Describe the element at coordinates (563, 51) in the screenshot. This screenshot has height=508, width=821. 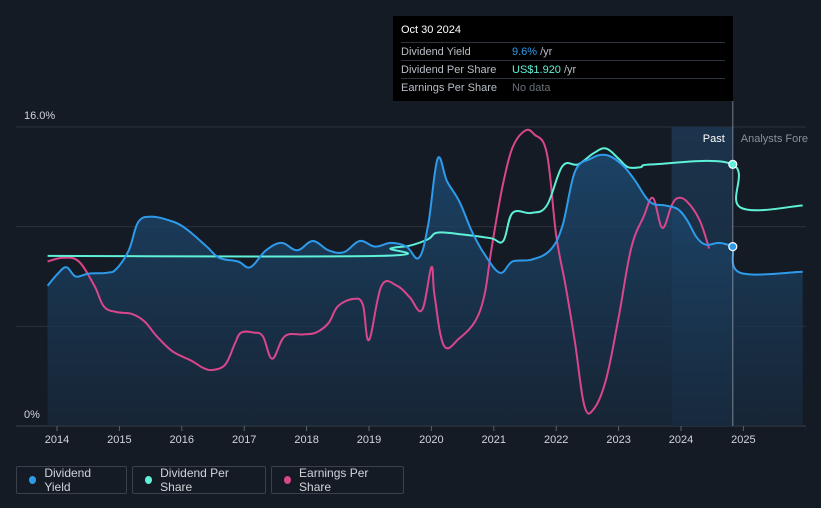
I see `tooltip-row-dividend-yield: Dividend Yield 9.6% /yr` at that location.